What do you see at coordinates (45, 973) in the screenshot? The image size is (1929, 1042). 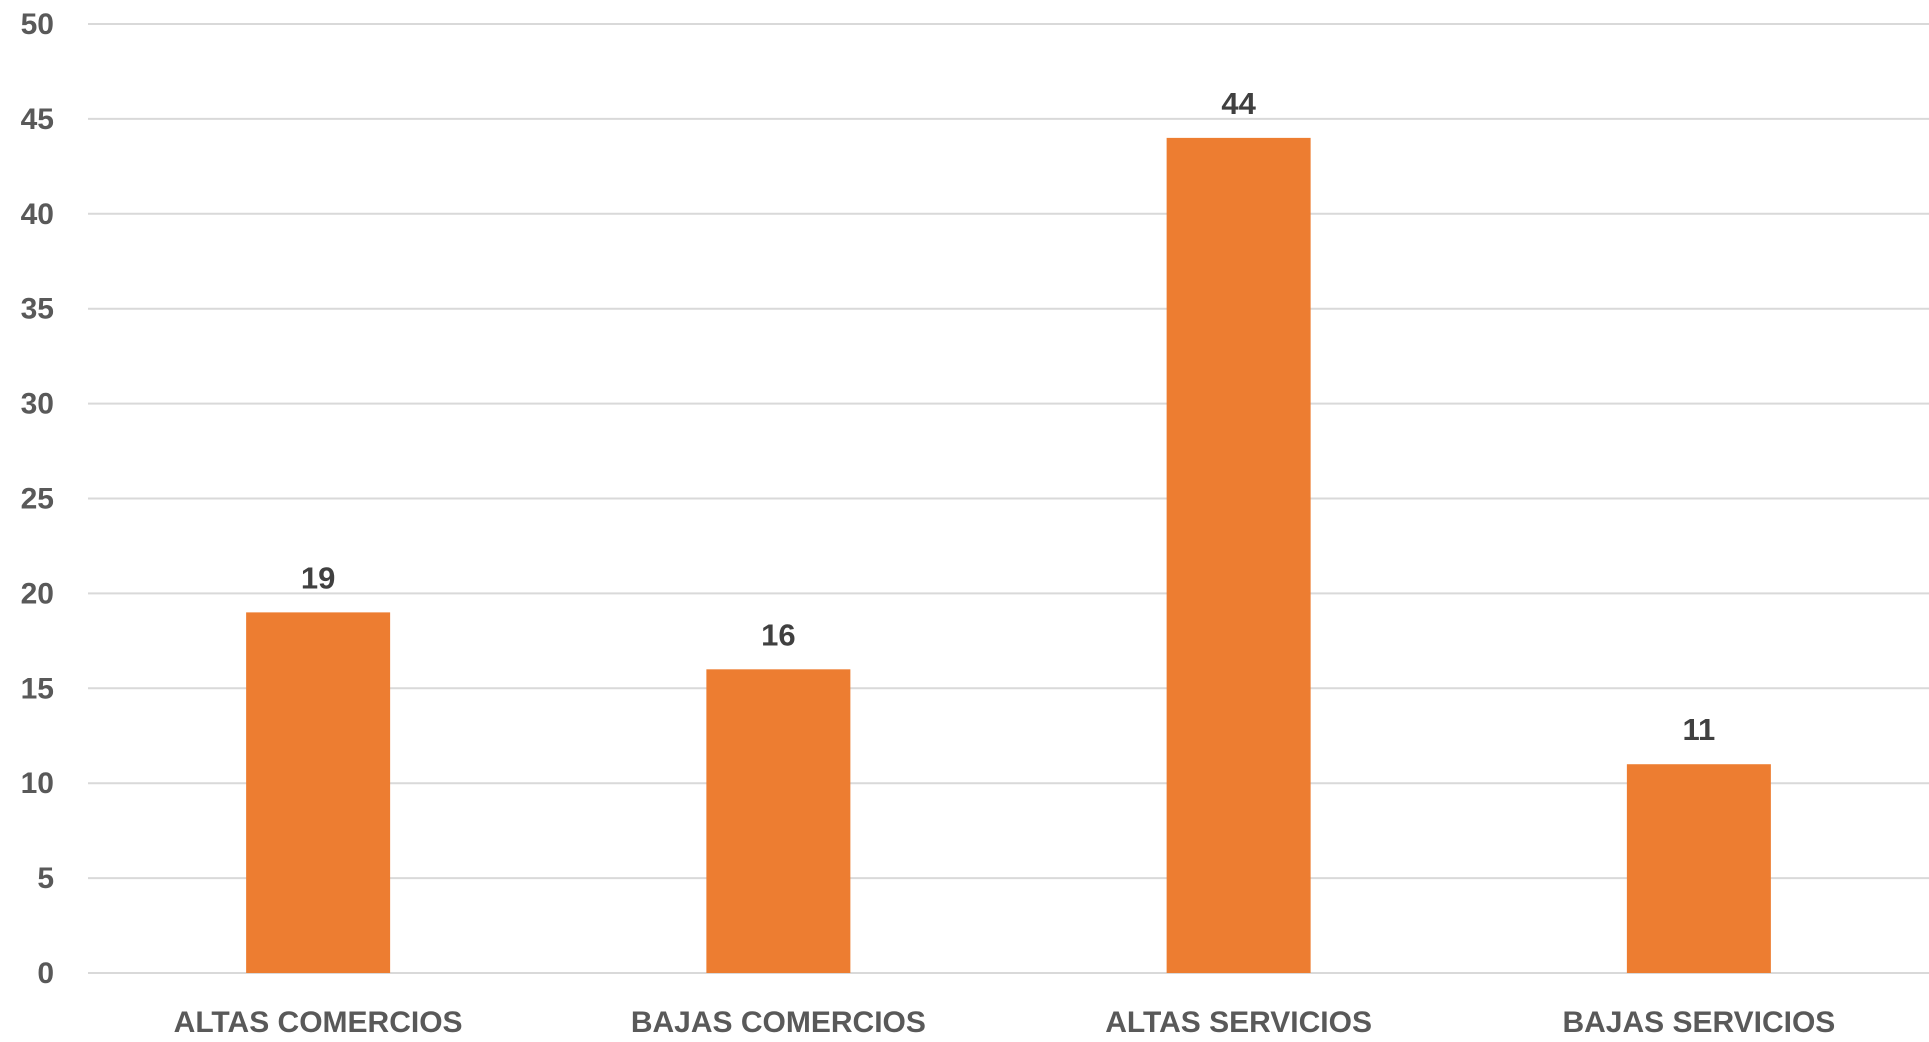 I see `y-tick-label: 0` at bounding box center [45, 973].